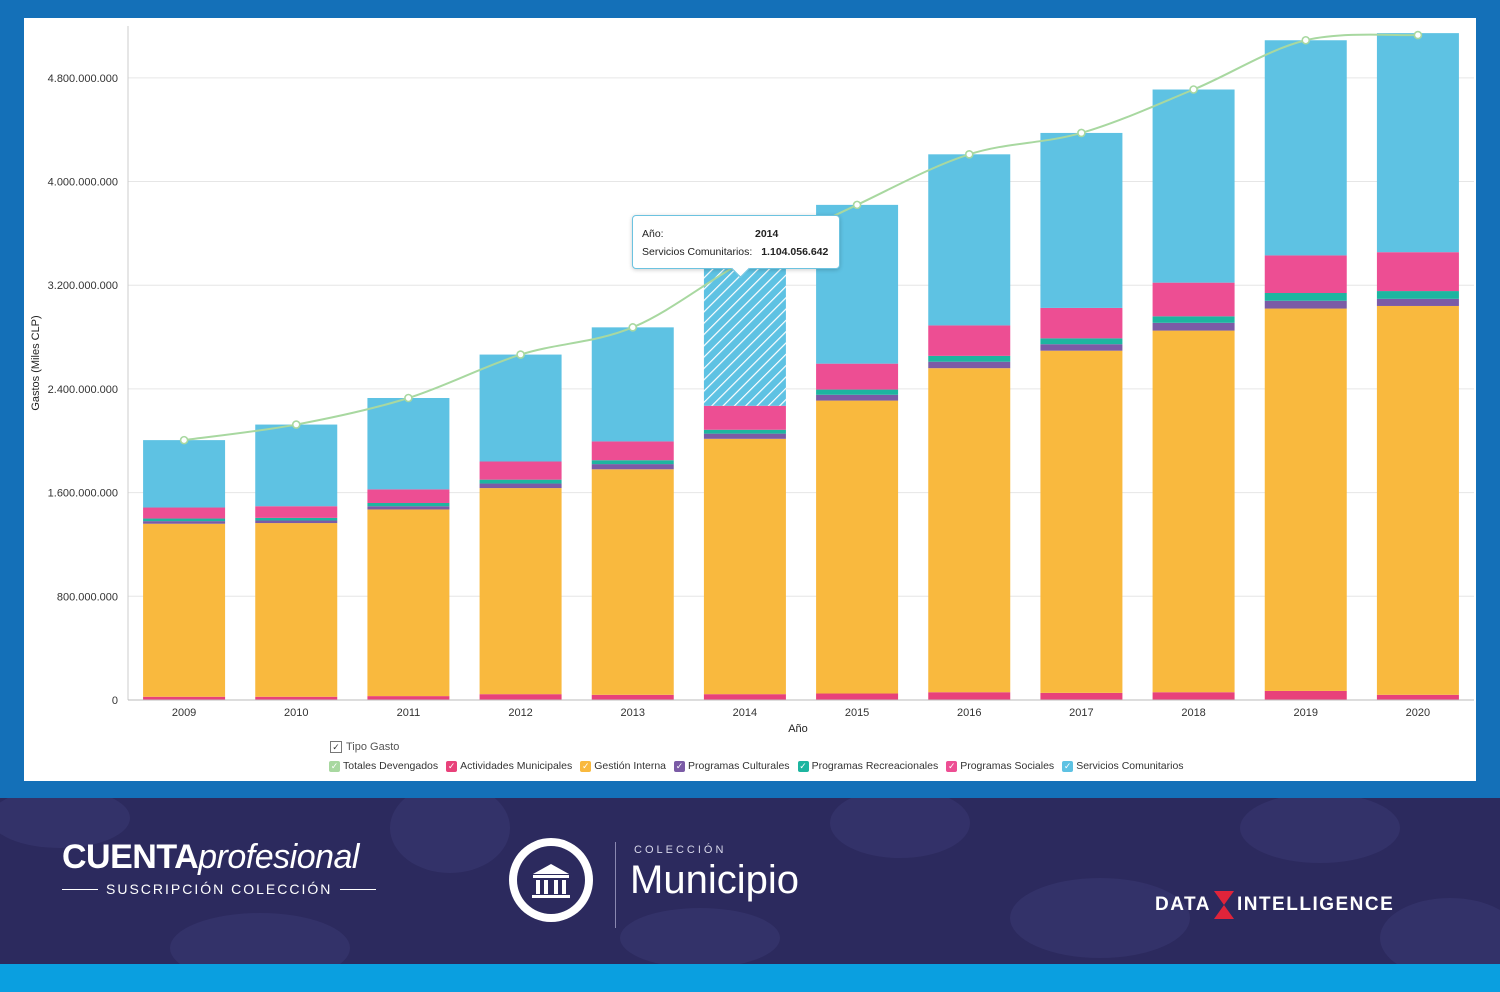  What do you see at coordinates (1000, 766) in the screenshot?
I see `legend-item: ✓ Programas Sociales` at bounding box center [1000, 766].